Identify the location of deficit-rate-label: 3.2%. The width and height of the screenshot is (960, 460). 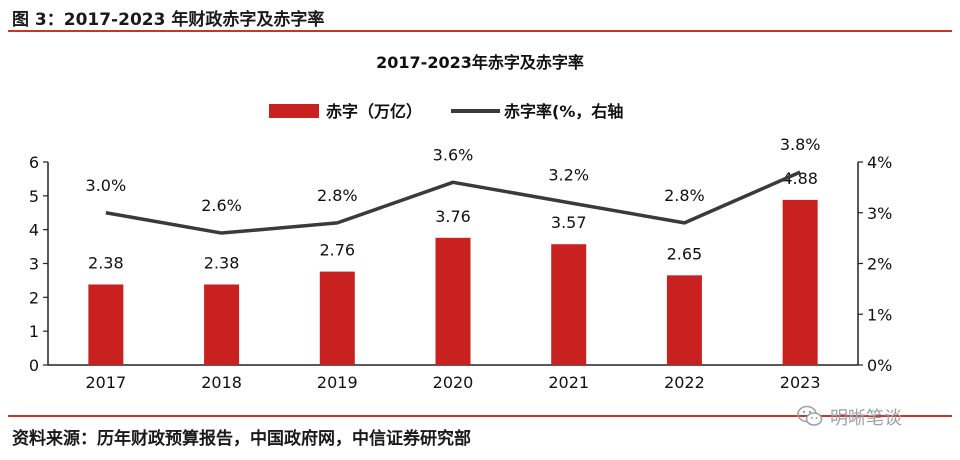
(568, 175).